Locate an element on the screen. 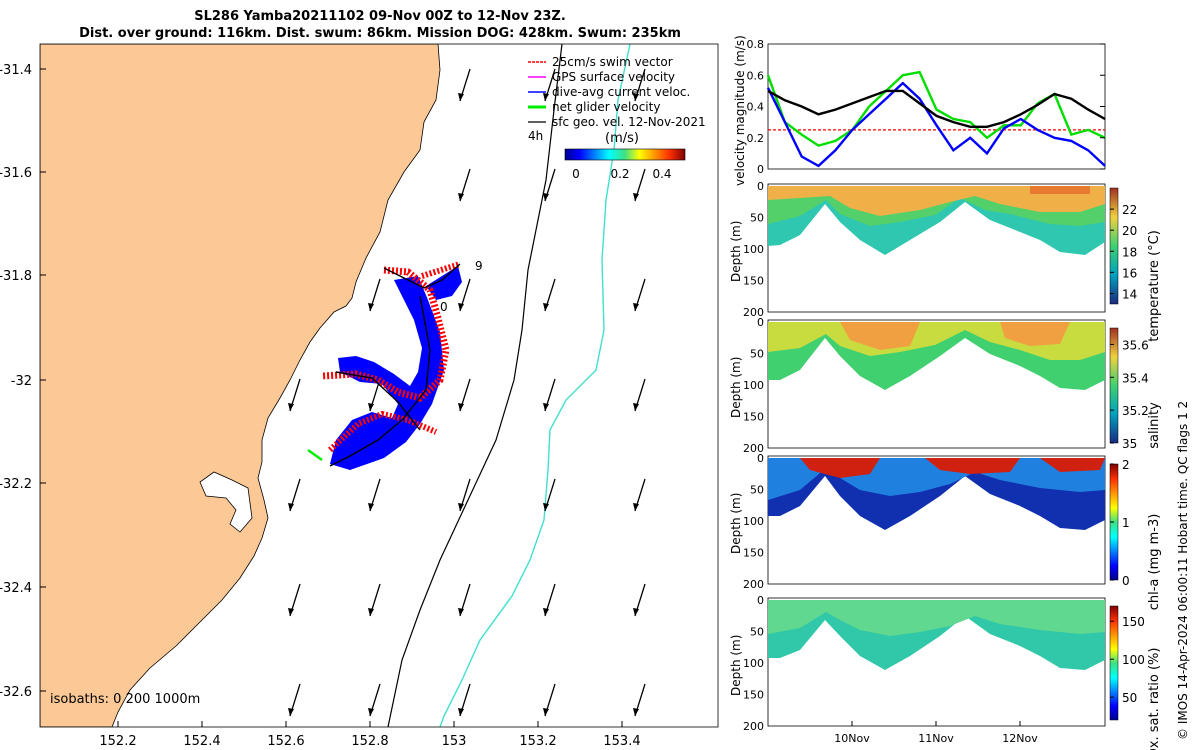  colorbar-tick-label: 2 is located at coordinates (1126, 465).